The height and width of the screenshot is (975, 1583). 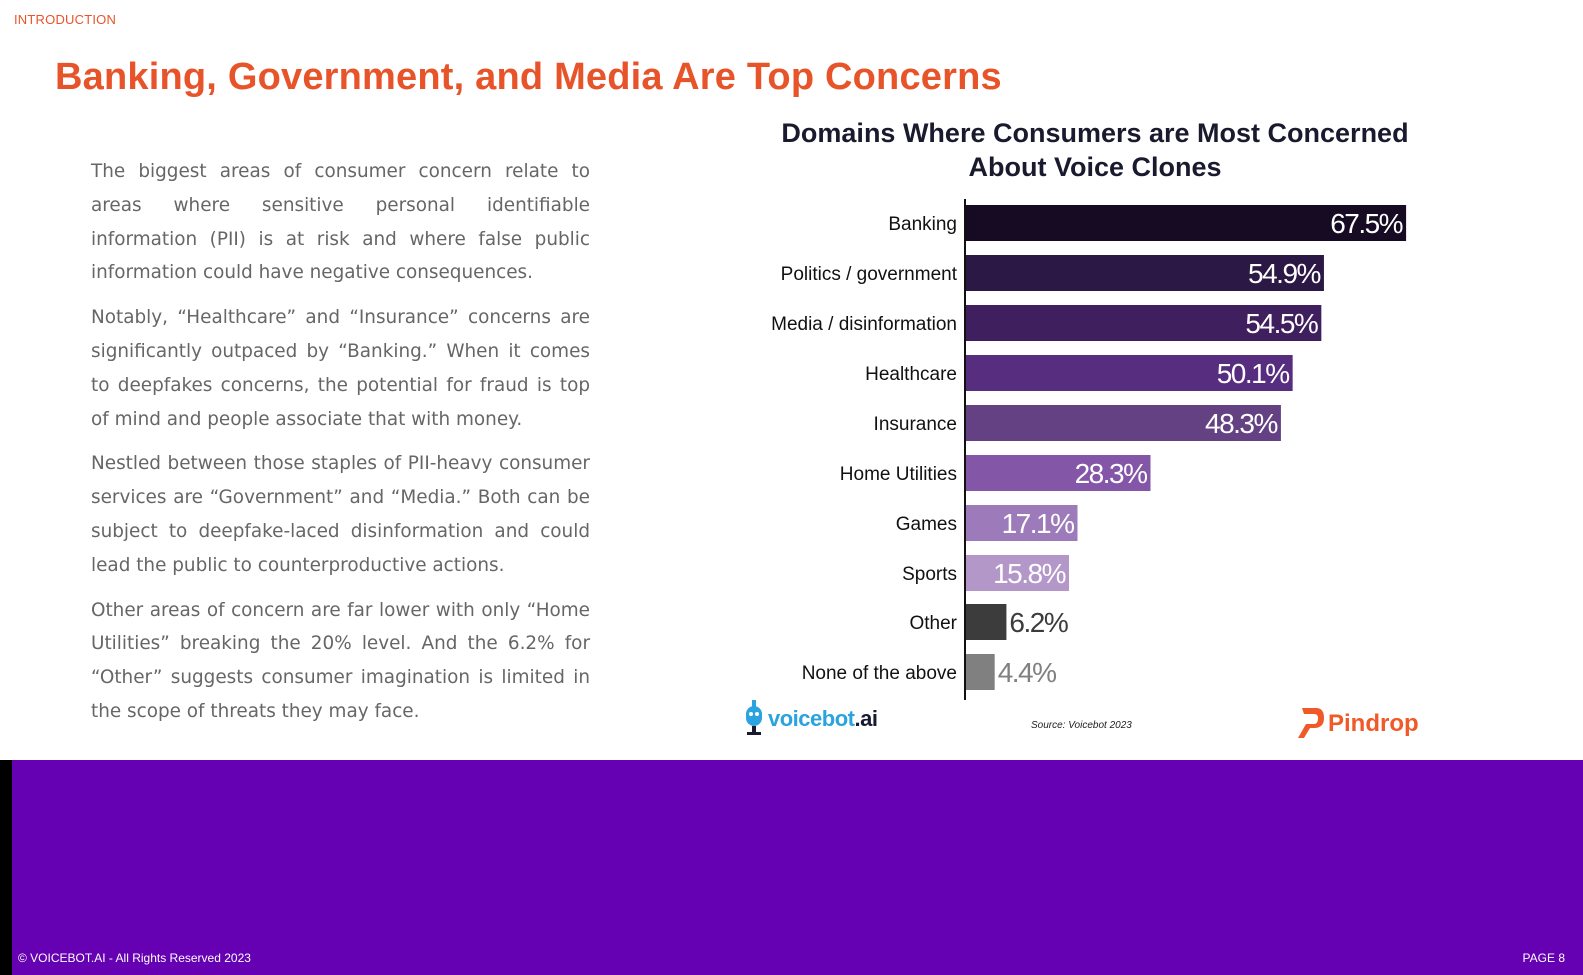 I want to click on pindrop-logo: Pindrop, so click(x=1361, y=725).